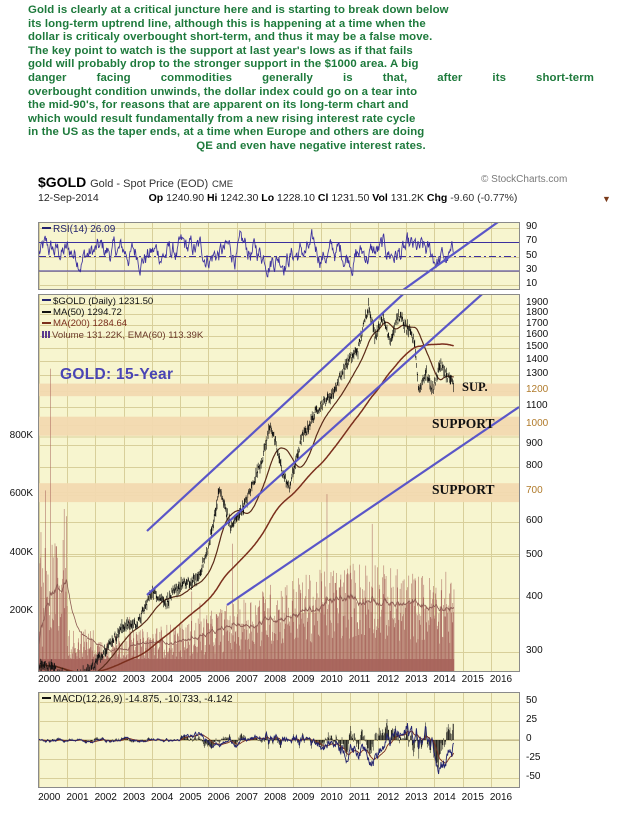 This screenshot has width=620, height=830. I want to click on price-tick-label: 400, so click(534, 597).